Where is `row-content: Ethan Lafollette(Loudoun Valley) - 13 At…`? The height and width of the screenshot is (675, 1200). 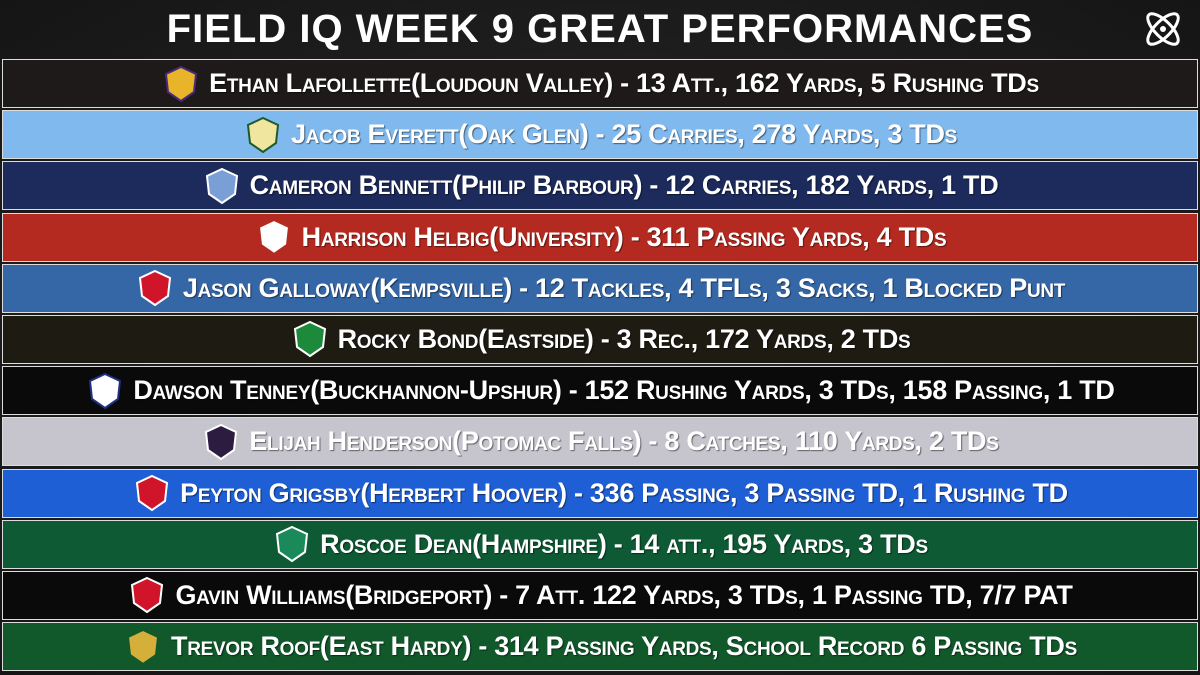 row-content: Ethan Lafollette(Loudoun Valley) - 13 At… is located at coordinates (600, 84).